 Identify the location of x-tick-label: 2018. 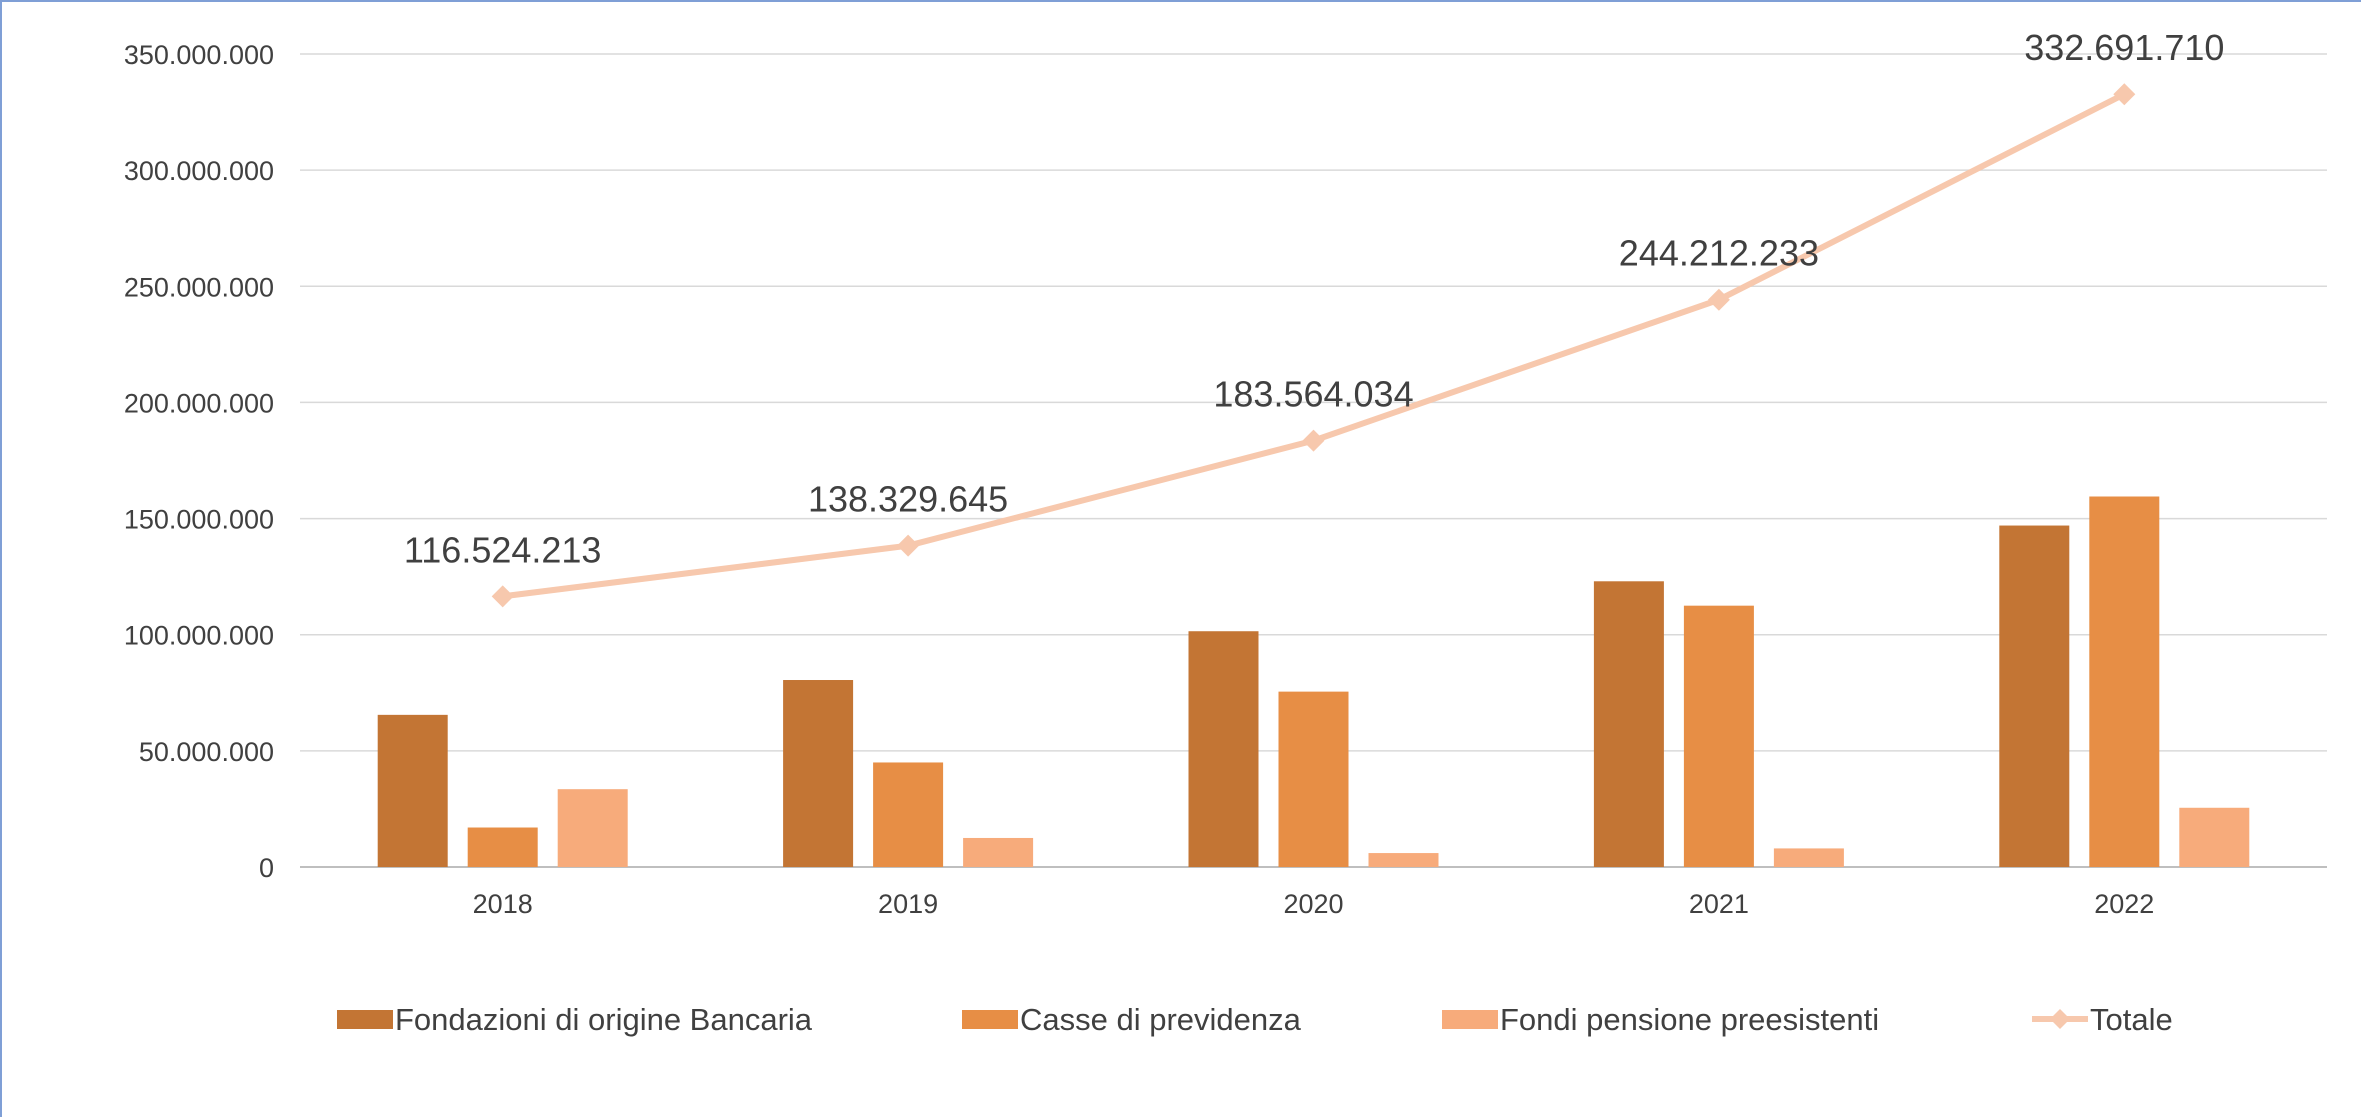
(503, 904).